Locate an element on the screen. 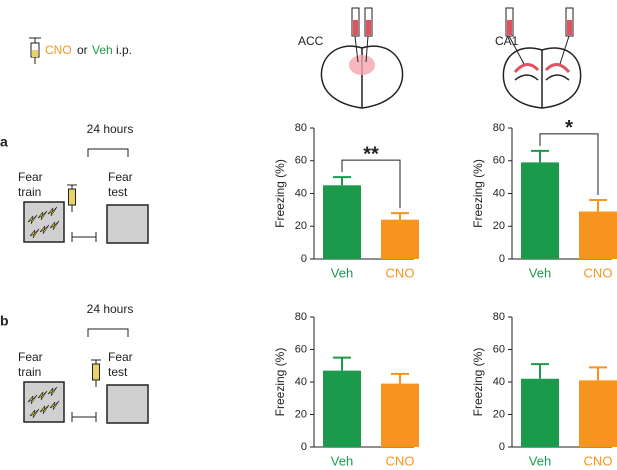 The width and height of the screenshot is (617, 470). panel-label: a is located at coordinates (4, 142).